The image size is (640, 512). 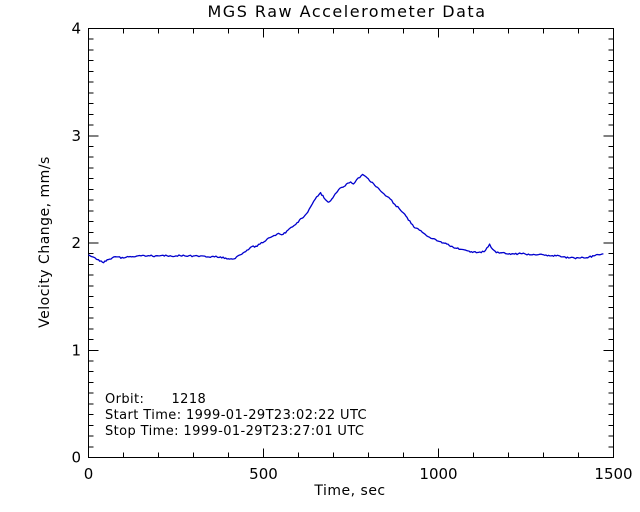 I want to click on annotation-start-time: Start Time: 1999-01-29T23:02:22 UTC, so click(x=236, y=415).